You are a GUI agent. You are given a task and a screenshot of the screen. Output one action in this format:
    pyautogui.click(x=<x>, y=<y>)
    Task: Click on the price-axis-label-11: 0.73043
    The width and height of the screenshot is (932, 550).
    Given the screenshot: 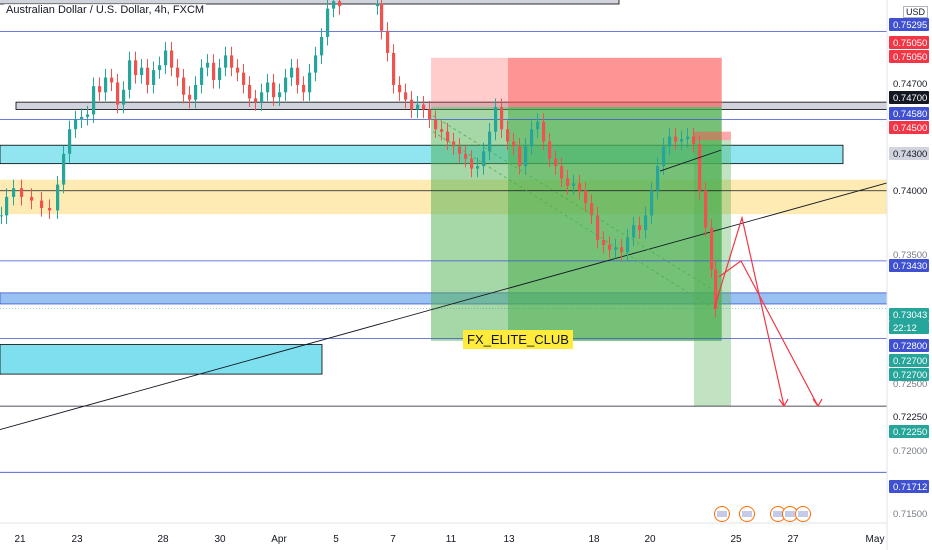 What is the action you would take?
    pyautogui.click(x=910, y=315)
    